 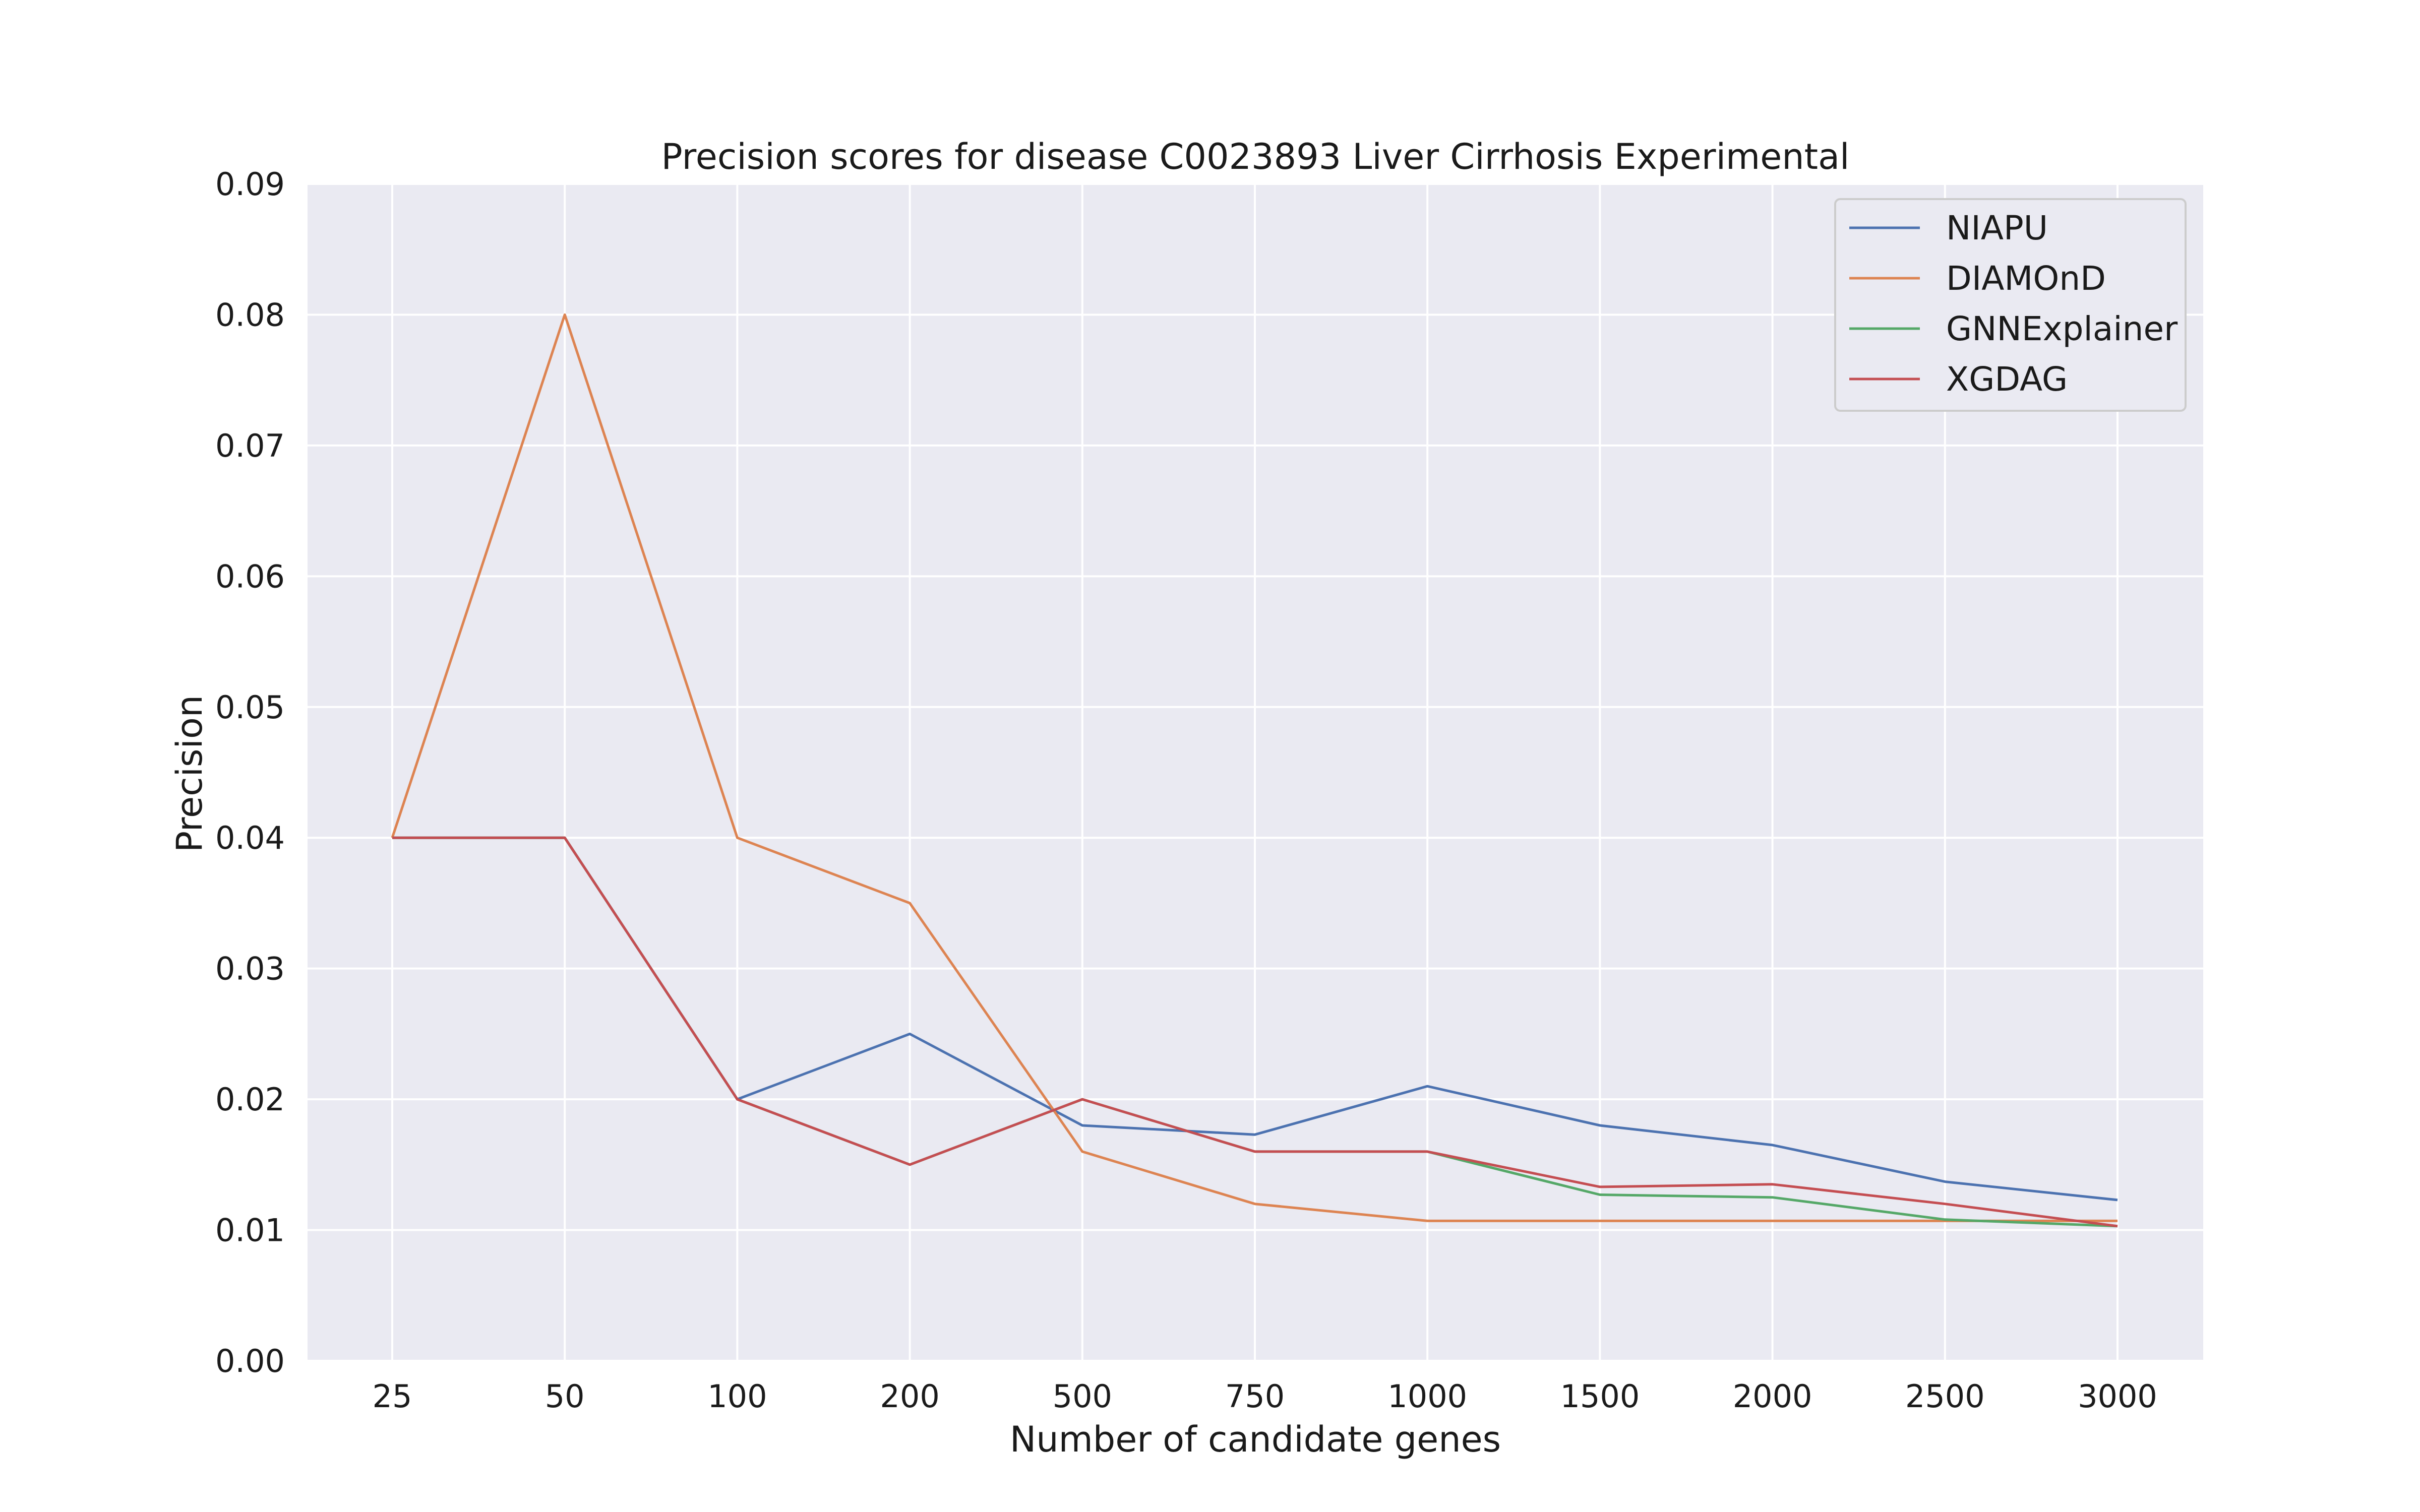 I want to click on y-tick-labels: 0.00 0.01 0.02 0.03 0.04 0.05 0.06 0.07 0.08 0.09, so click(x=250, y=772).